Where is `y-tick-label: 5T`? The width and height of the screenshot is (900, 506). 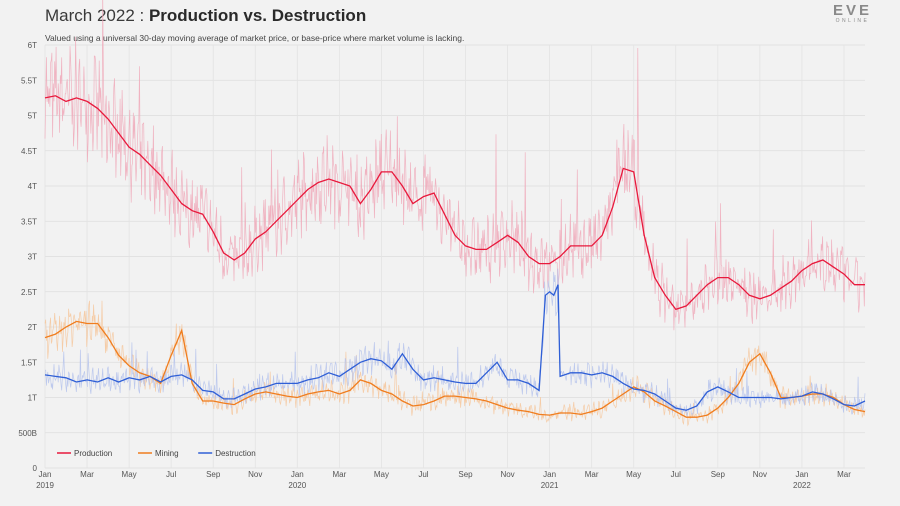
y-tick-label: 5T is located at coordinates (32, 116).